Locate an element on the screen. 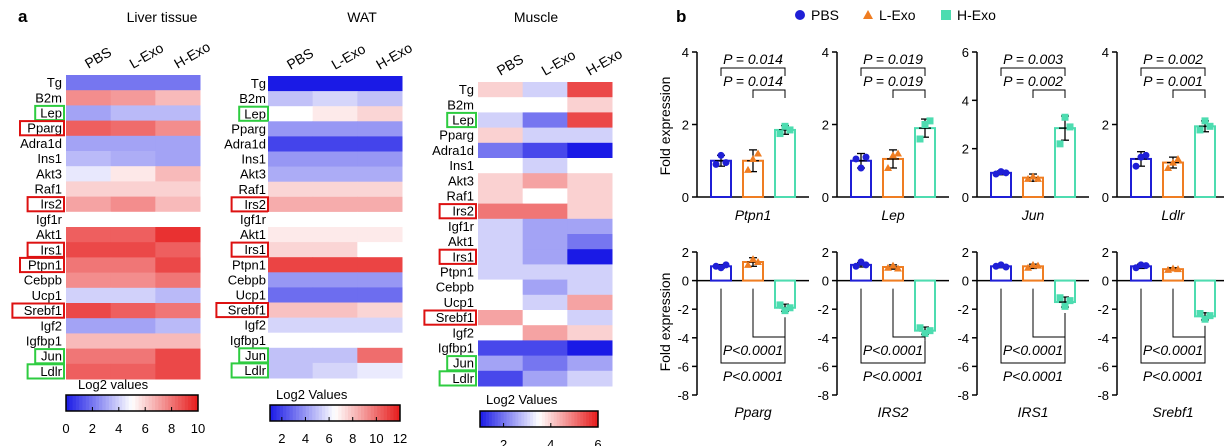 Image resolution: width=1224 pixels, height=446 pixels. heatmap-title: Liver tissue is located at coordinates (162, 17).